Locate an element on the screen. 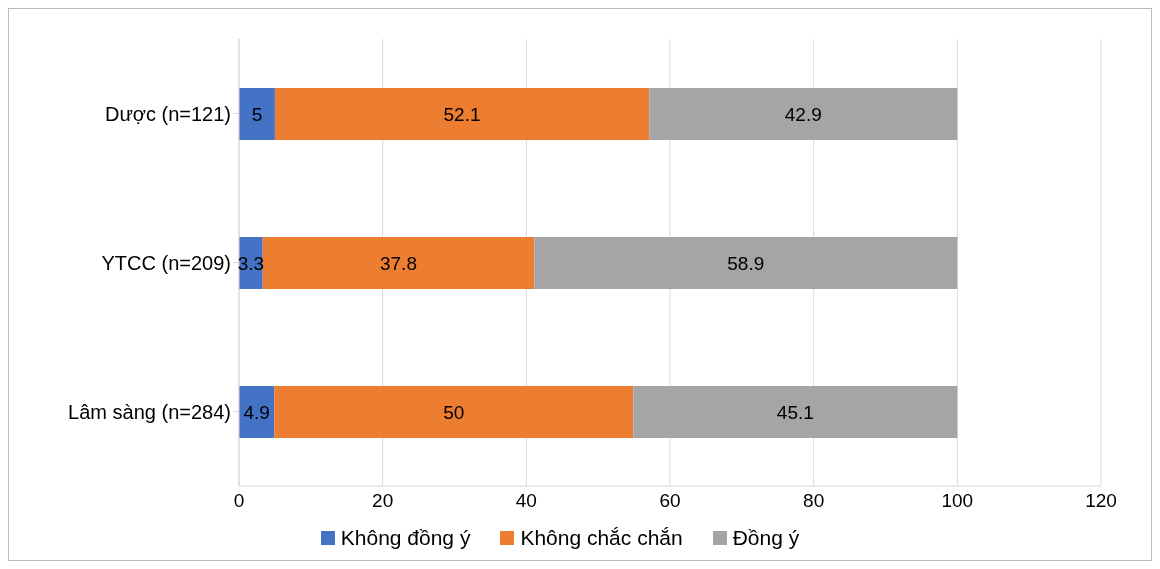 This screenshot has width=1160, height=569. y-tick-label: YTCC (n=209) is located at coordinates (166, 262).